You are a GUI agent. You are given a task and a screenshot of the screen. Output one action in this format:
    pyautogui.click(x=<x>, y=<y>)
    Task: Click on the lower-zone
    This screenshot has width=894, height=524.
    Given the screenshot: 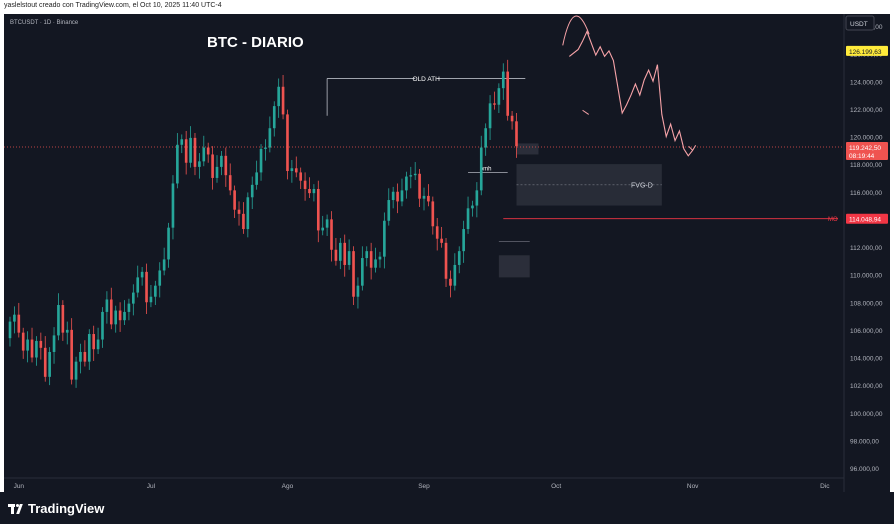 What is the action you would take?
    pyautogui.click(x=514, y=266)
    